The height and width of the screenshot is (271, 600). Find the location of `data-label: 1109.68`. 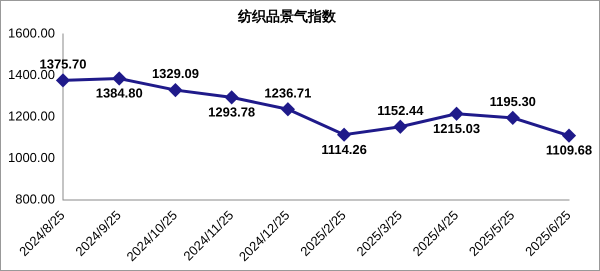

data-label: 1109.68 is located at coordinates (569, 150).